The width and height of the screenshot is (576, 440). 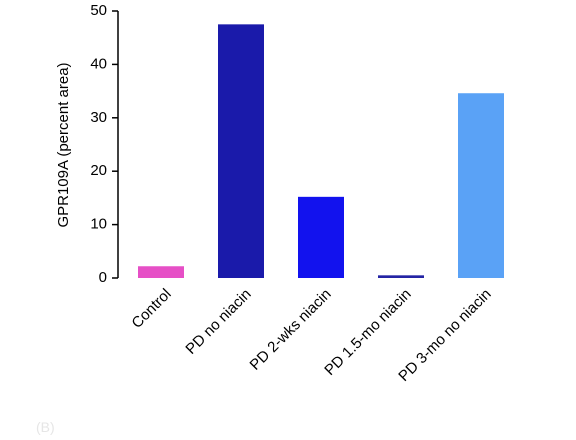 I want to click on y-tick-label: 40, so click(x=98, y=63).